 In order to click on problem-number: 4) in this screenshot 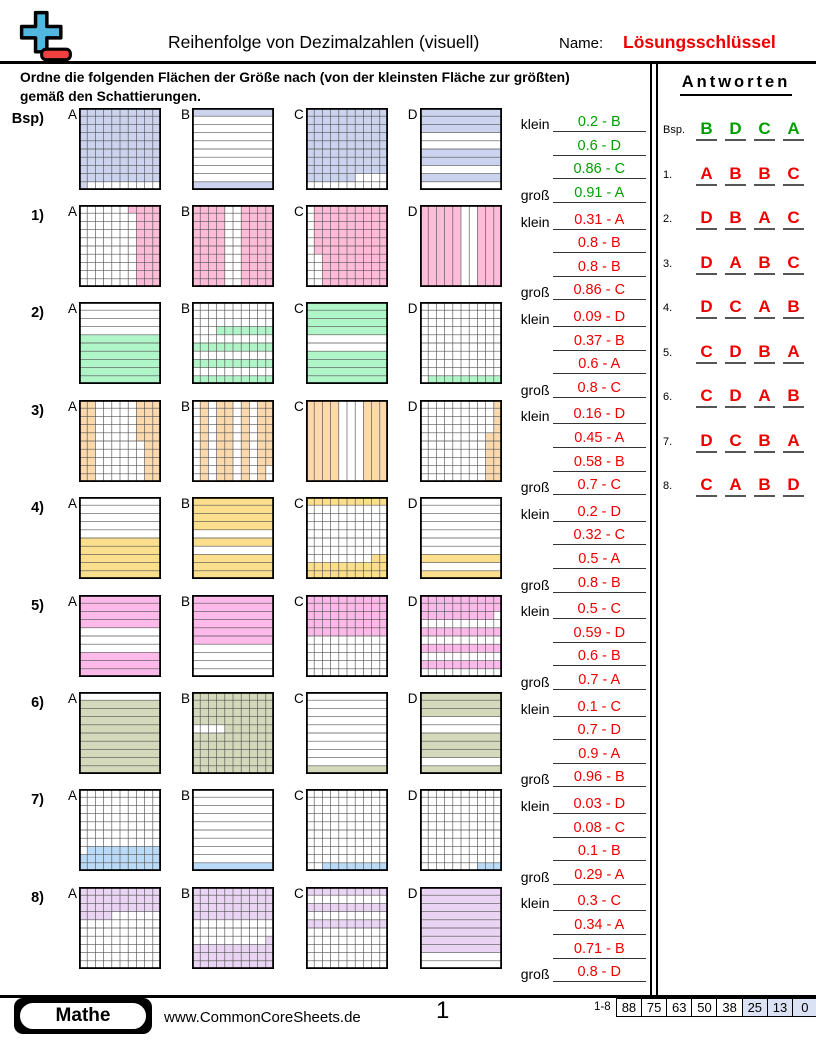, I will do `click(37, 508)`.